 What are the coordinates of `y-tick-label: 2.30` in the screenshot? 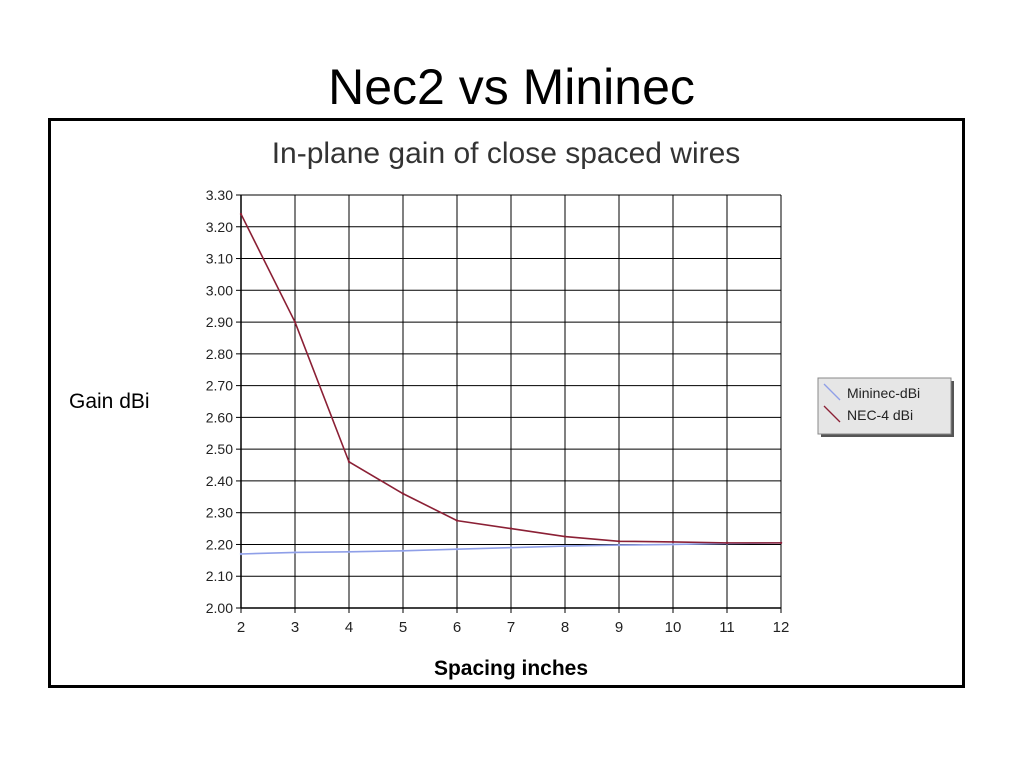 It's located at (219, 513).